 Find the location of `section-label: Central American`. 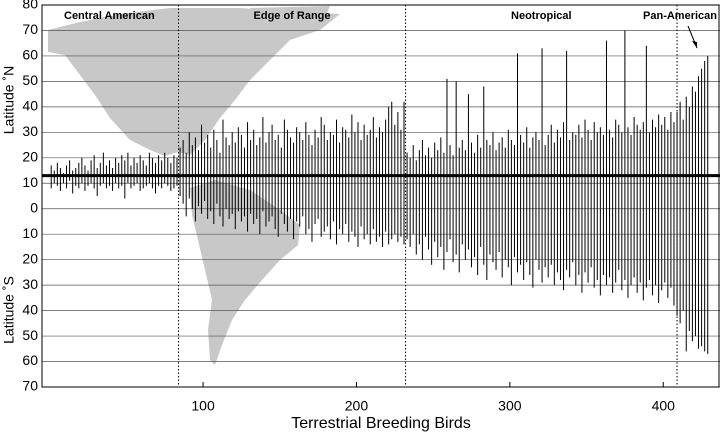

section-label: Central American is located at coordinates (109, 16).